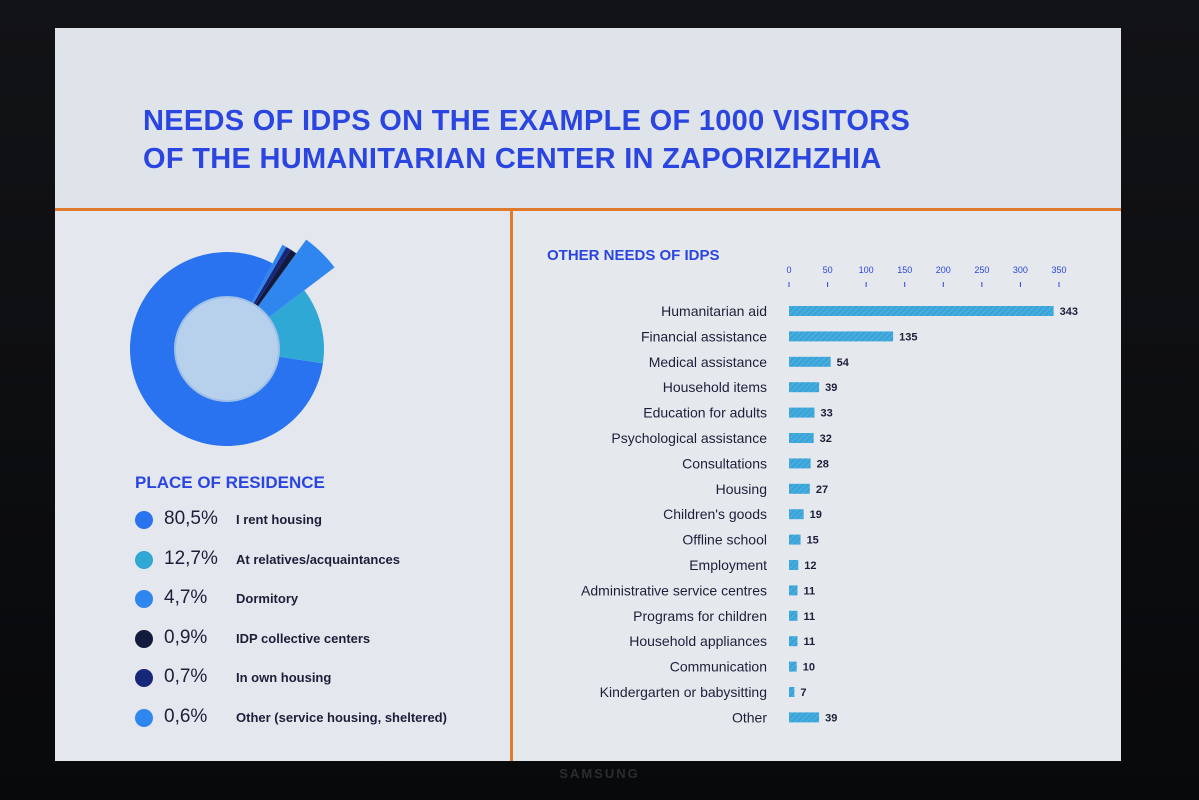 Image resolution: width=1199 pixels, height=800 pixels. What do you see at coordinates (191, 518) in the screenshot?
I see `legend-percent: 80,5%` at bounding box center [191, 518].